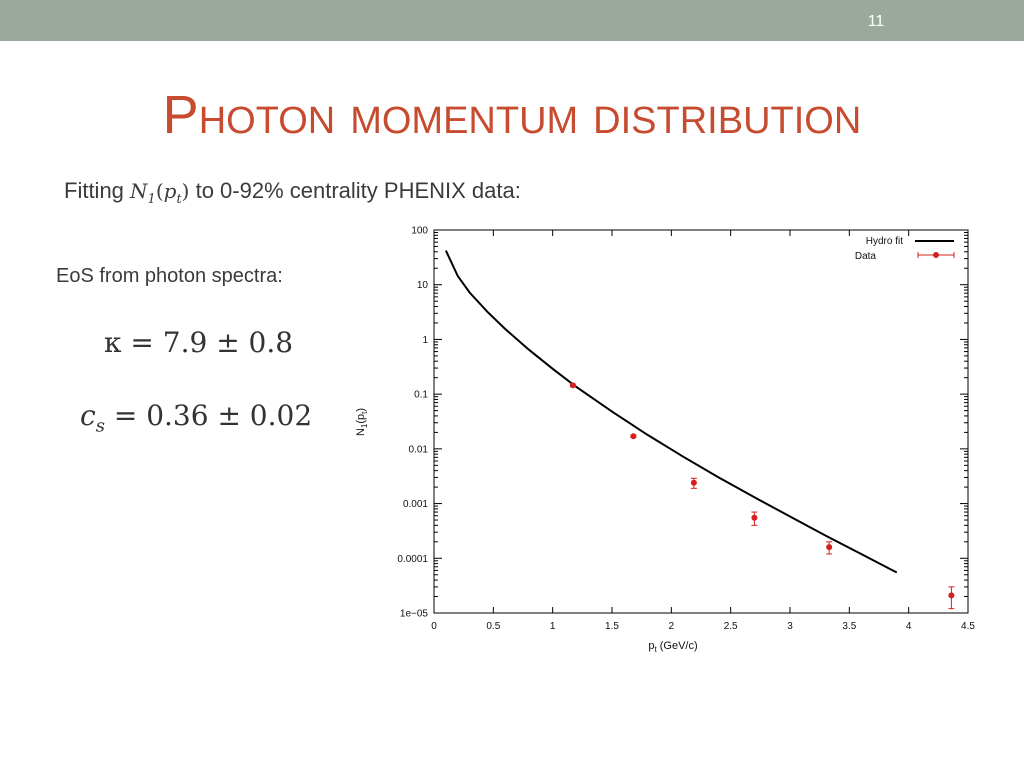  I want to click on fit-text-before: Fitting, so click(97, 190).